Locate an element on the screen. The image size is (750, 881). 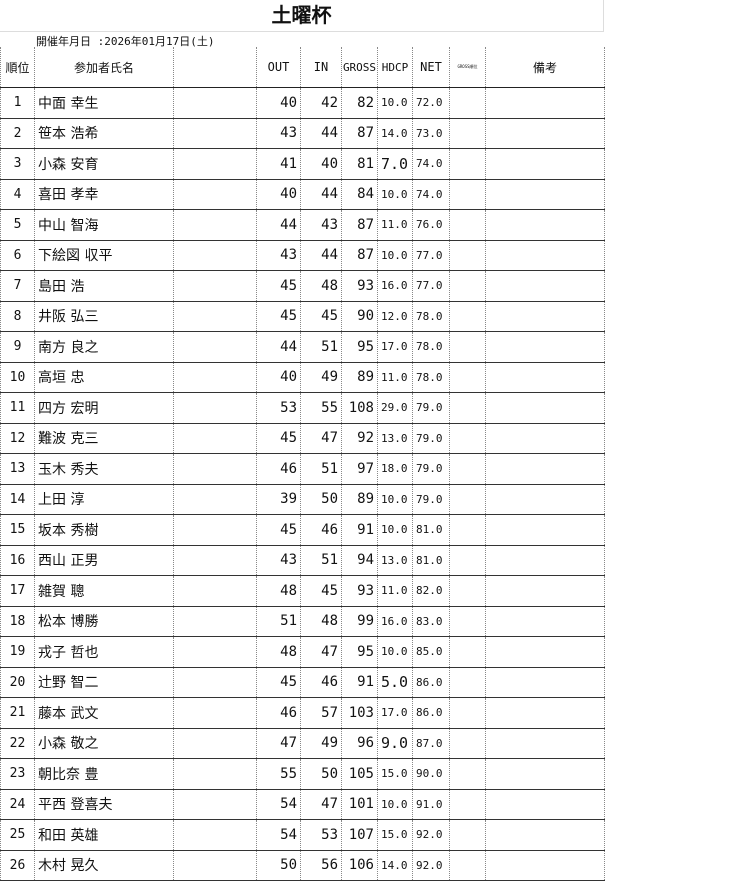
name-cell: 藤本 武文 is located at coordinates (104, 713).